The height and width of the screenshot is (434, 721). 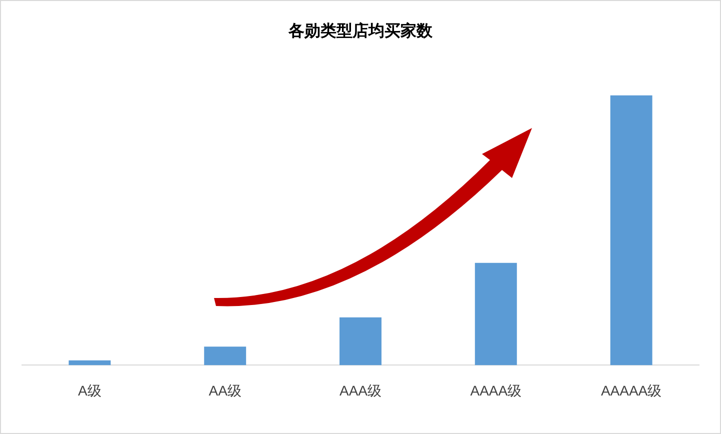 I want to click on x-tick-label: AAA级, so click(x=360, y=390).